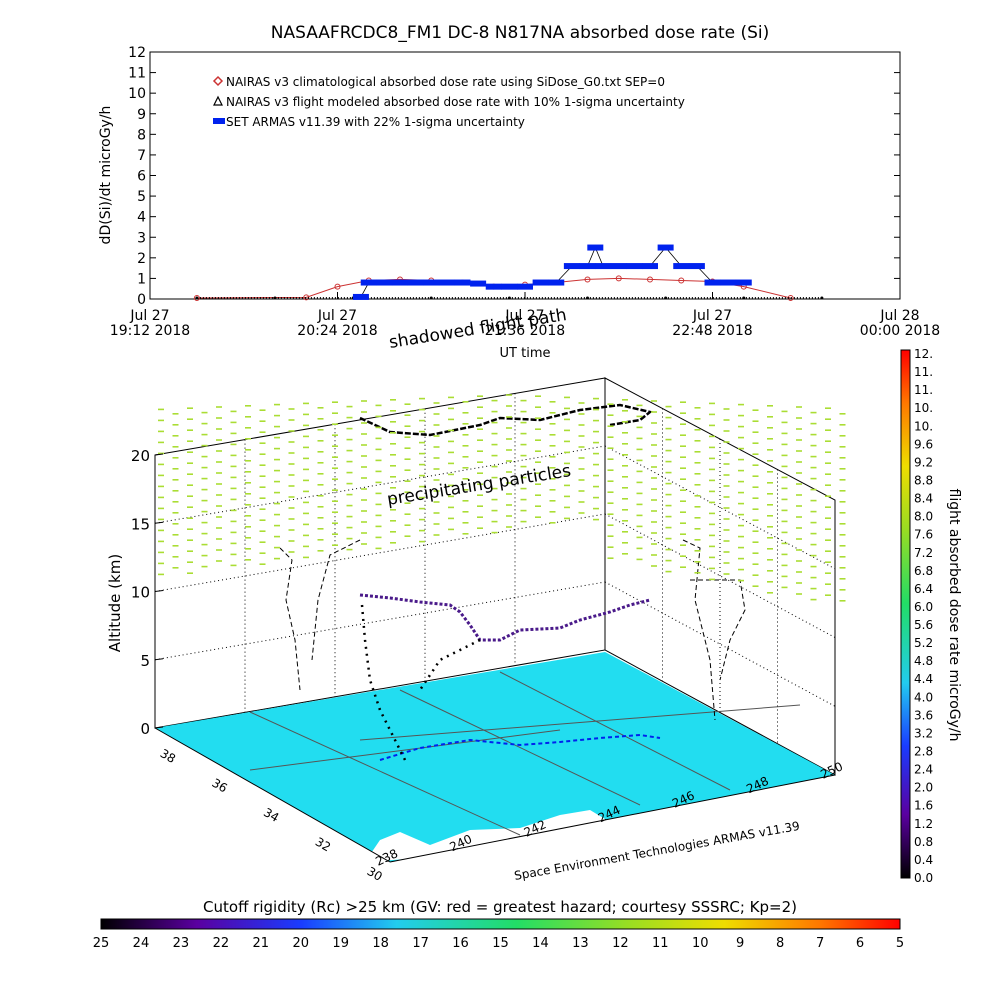  Describe the element at coordinates (271, 815) in the screenshot. I see `latitude-ticks: 38 36 34 32 30` at that location.